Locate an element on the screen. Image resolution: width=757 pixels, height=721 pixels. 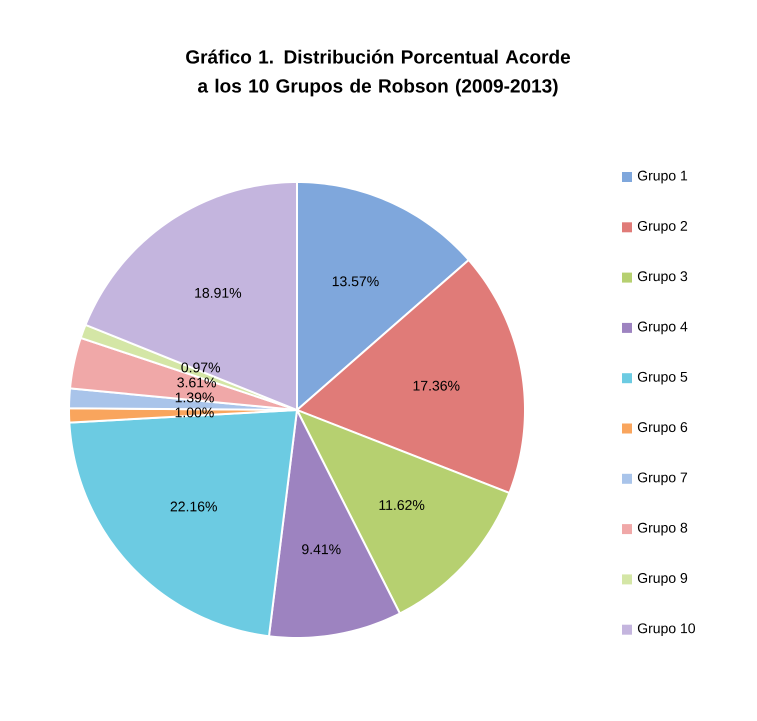
data-label: 17.36% is located at coordinates (437, 385).